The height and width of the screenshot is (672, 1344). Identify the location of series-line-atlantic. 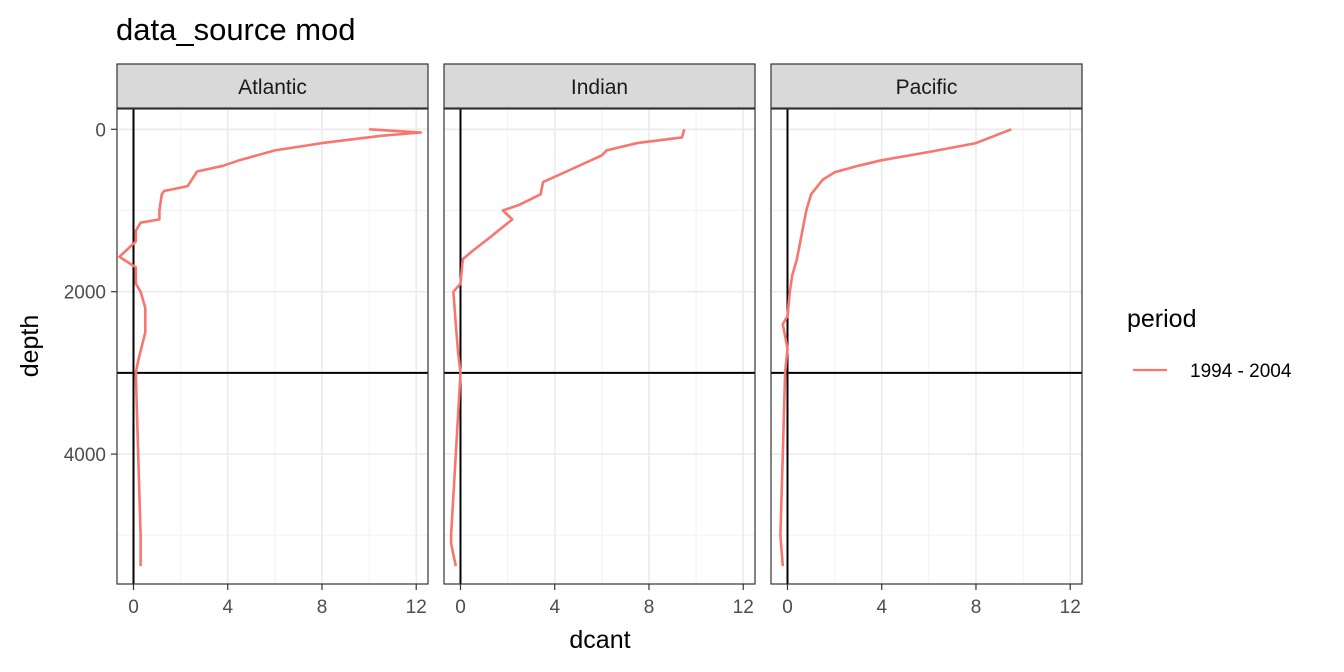
(270, 347).